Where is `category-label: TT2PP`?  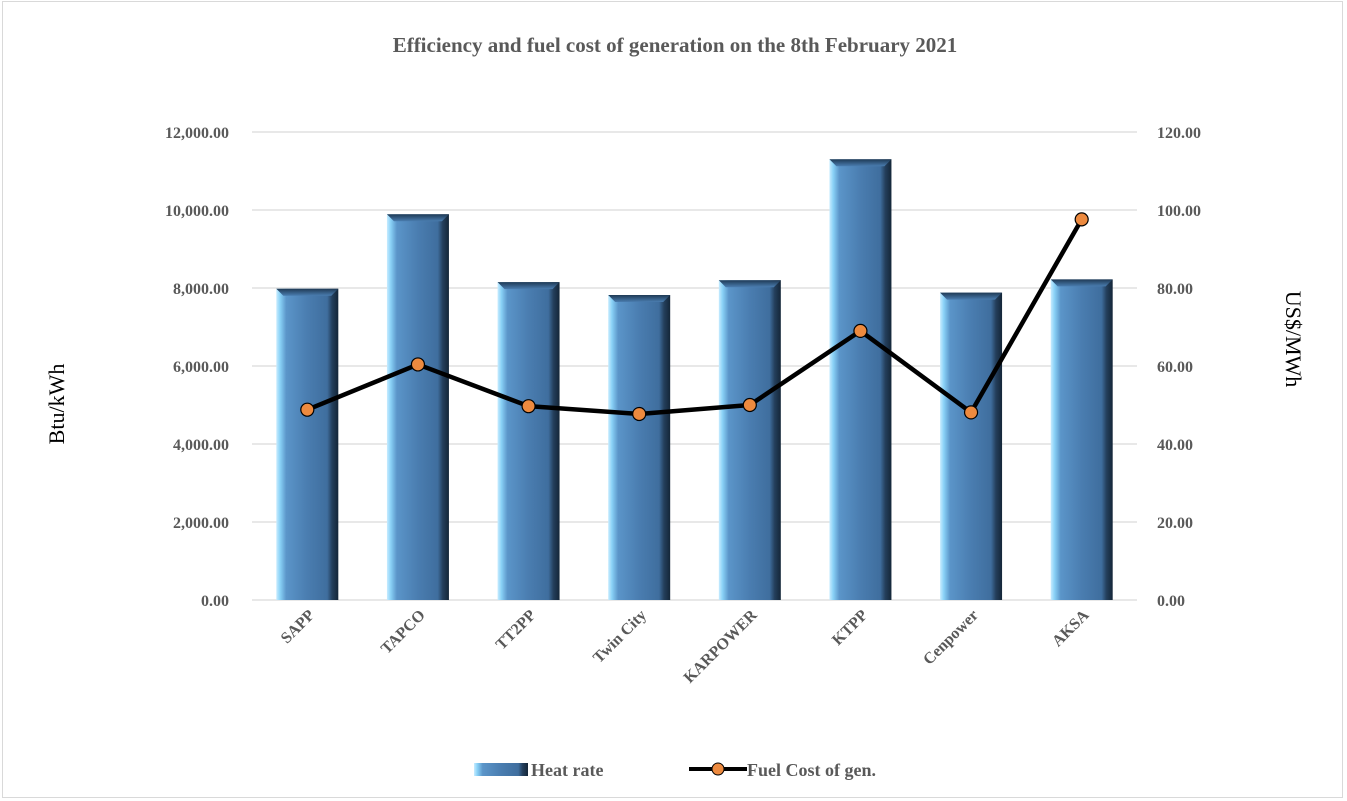
category-label: TT2PP is located at coordinates (516, 630).